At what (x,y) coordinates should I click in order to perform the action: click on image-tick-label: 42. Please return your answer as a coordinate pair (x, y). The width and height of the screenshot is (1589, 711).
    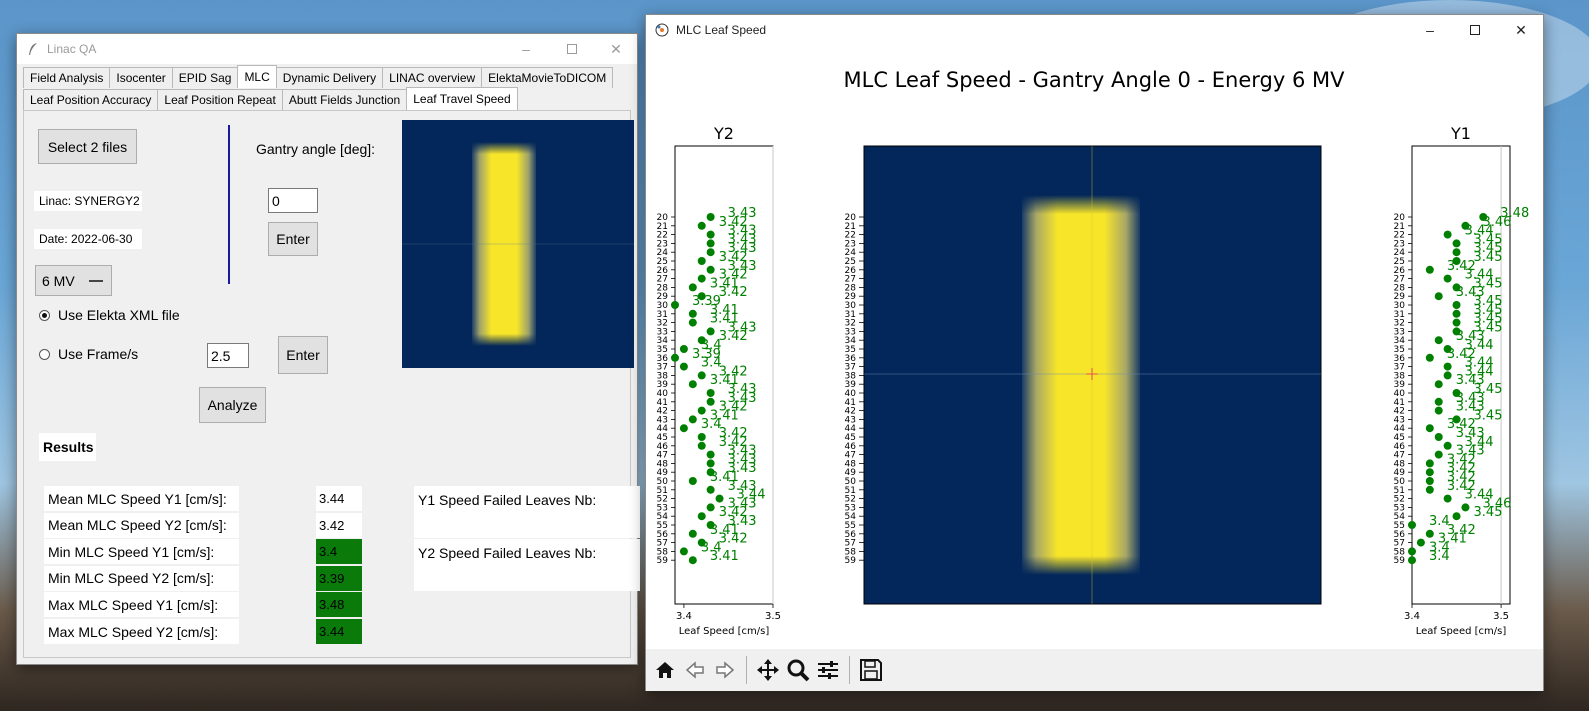
    Looking at the image, I should click on (850, 412).